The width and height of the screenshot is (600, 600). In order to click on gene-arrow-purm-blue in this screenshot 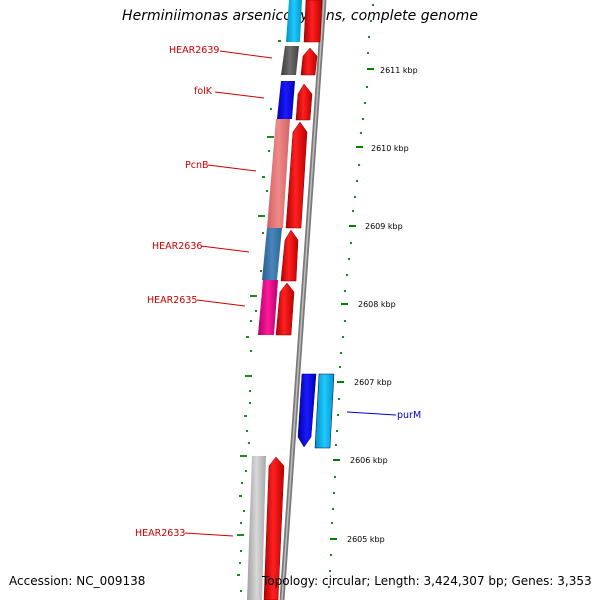, I will do `click(307, 410)`.